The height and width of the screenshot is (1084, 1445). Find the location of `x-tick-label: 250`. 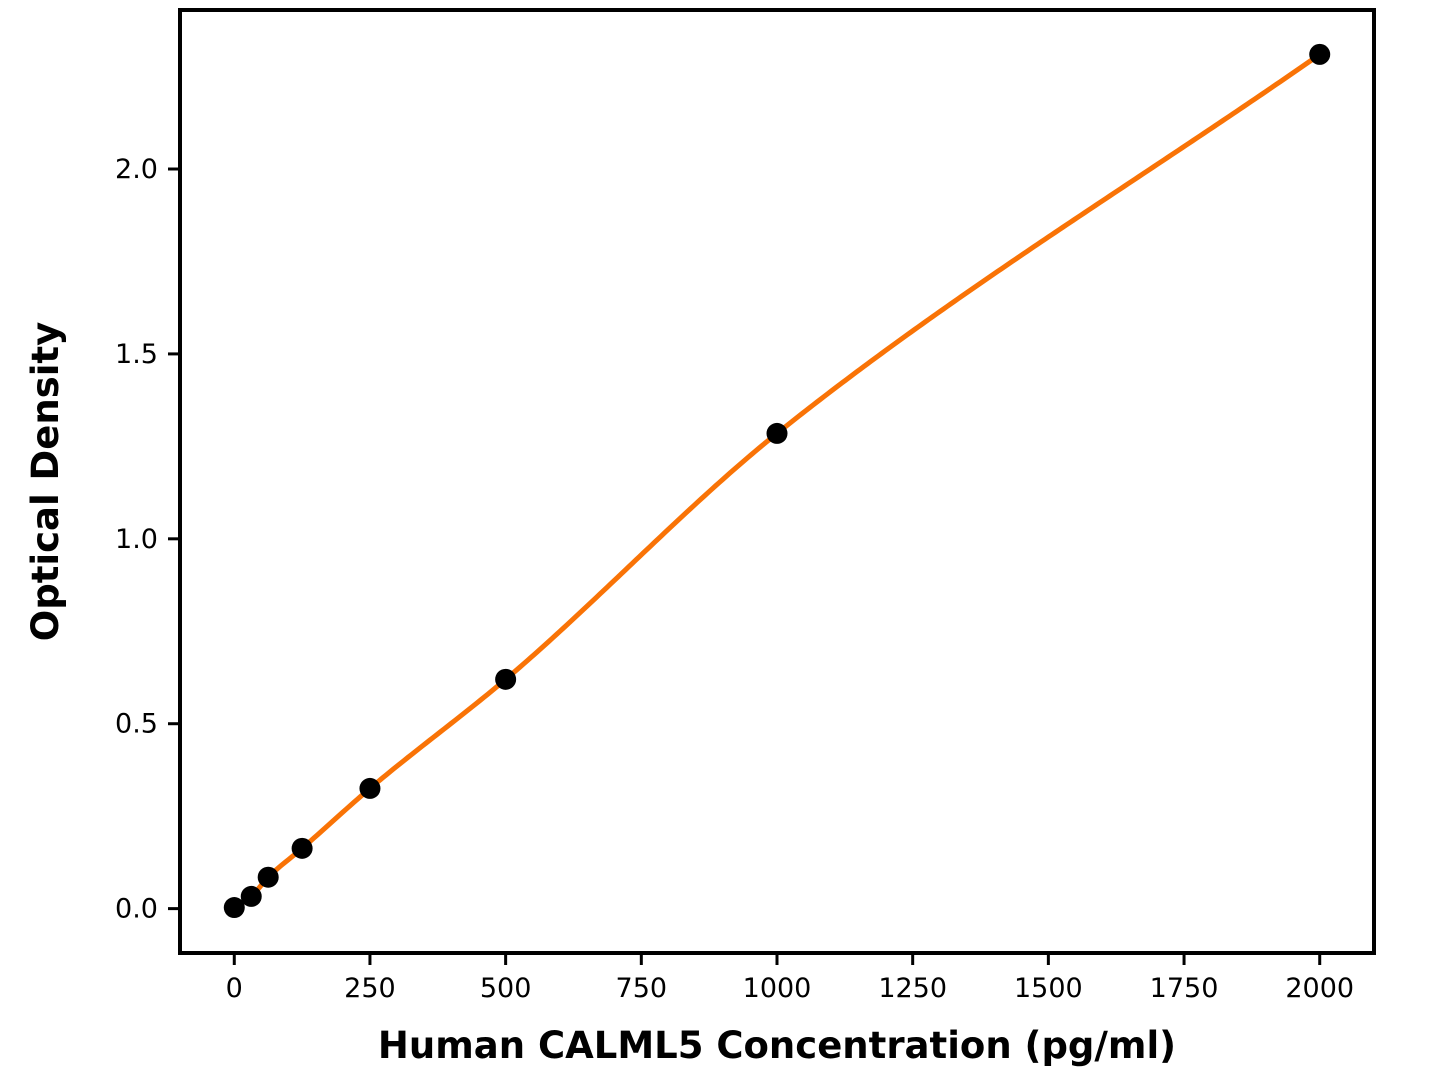

x-tick-label: 250 is located at coordinates (370, 988).